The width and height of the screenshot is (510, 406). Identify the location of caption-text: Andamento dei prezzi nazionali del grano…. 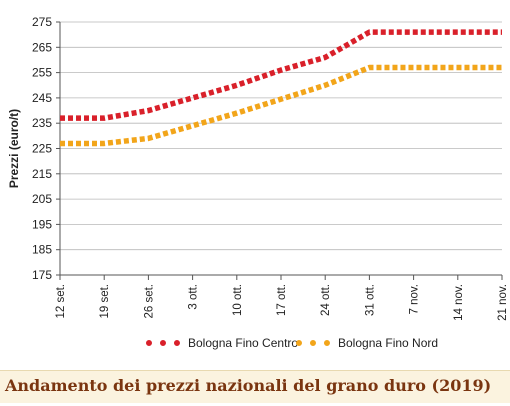
(248, 385).